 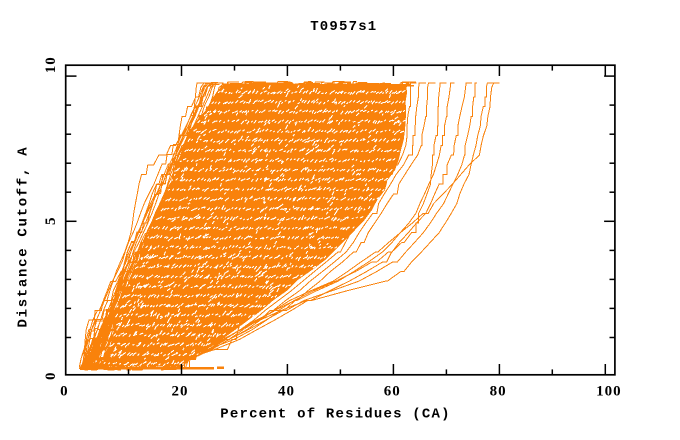 What do you see at coordinates (286, 392) in the screenshot?
I see `svg-text: 40` at bounding box center [286, 392].